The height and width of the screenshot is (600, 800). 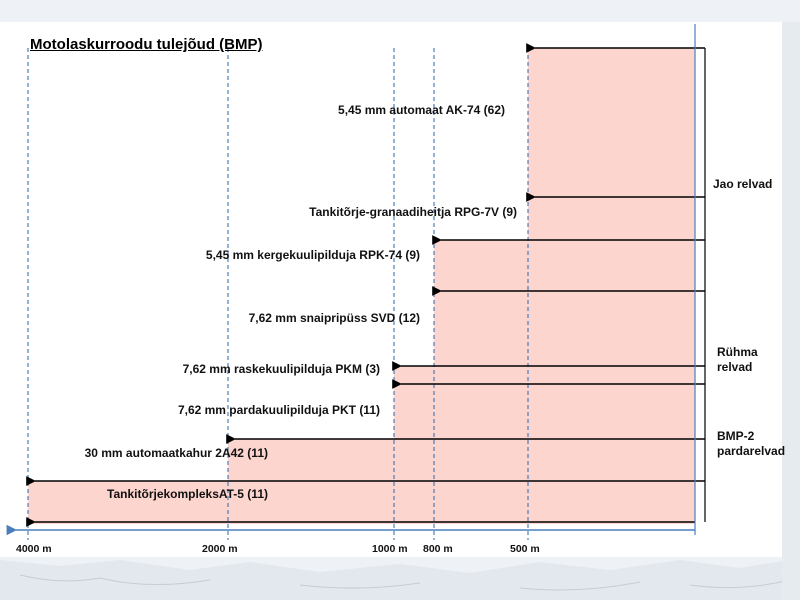 What do you see at coordinates (751, 443) in the screenshot?
I see `group-label: BMP-2 pardarelvad` at bounding box center [751, 443].